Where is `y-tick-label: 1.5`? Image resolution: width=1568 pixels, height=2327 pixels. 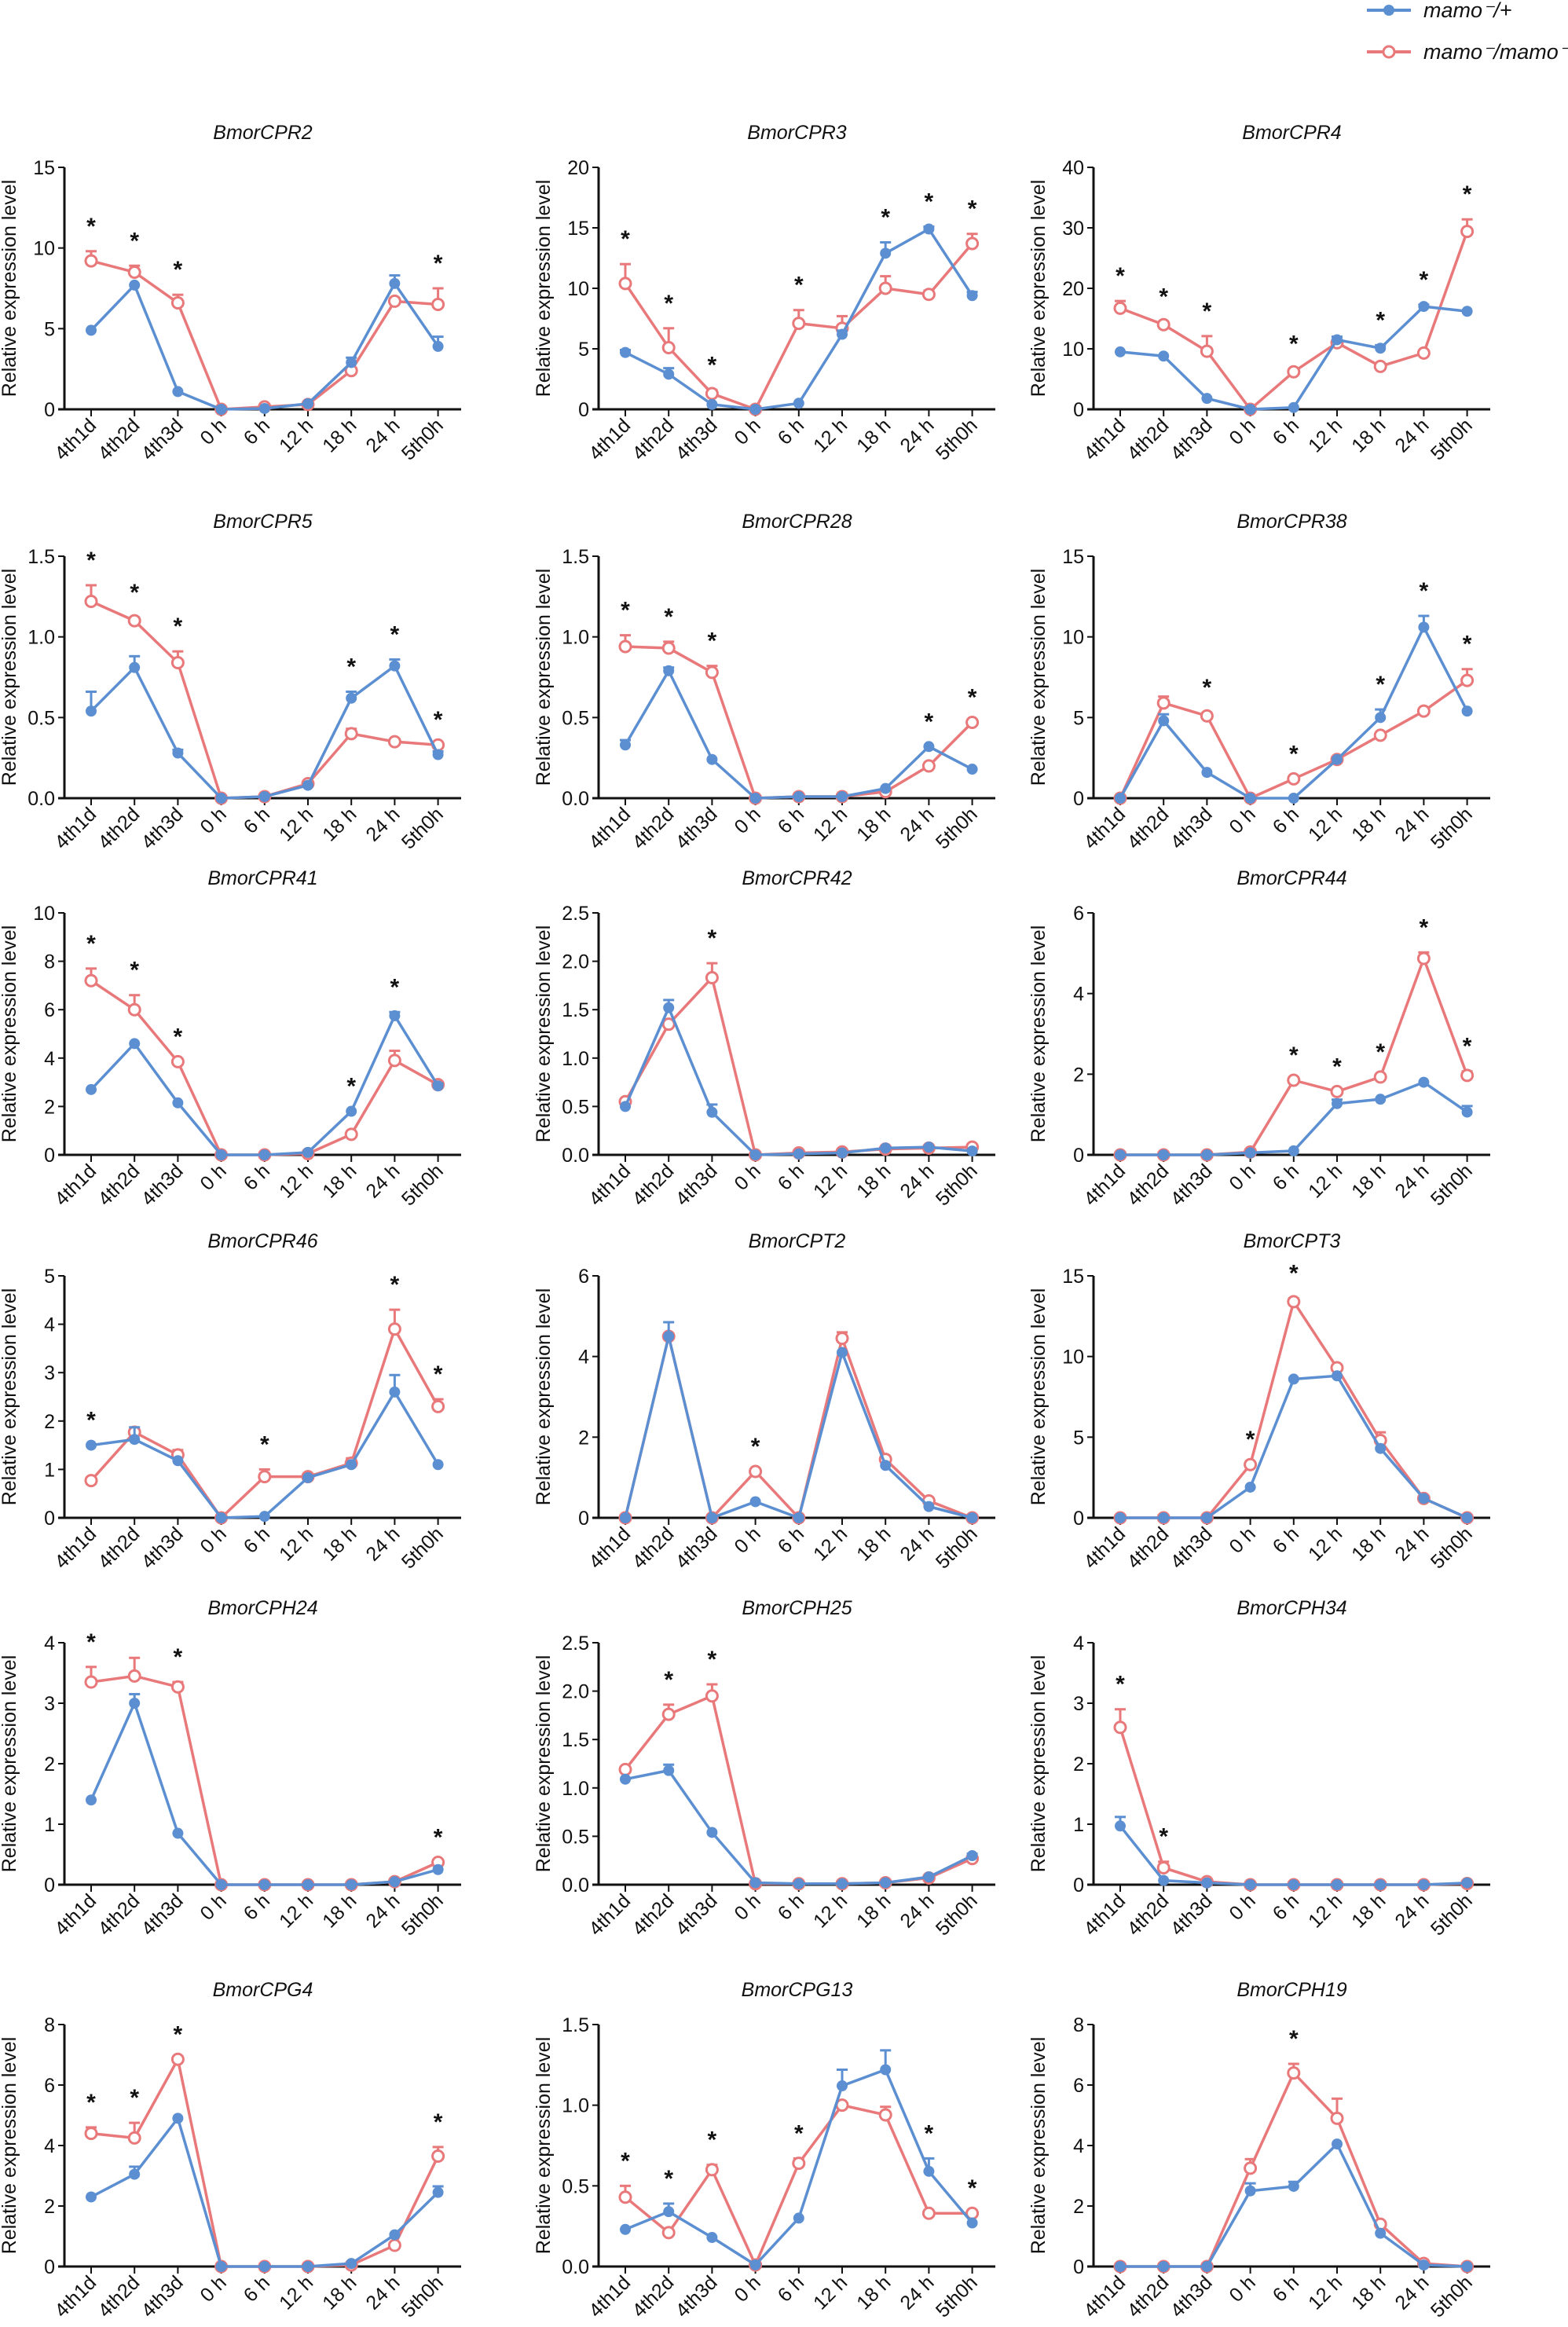 y-tick-label: 1.5 is located at coordinates (41, 557).